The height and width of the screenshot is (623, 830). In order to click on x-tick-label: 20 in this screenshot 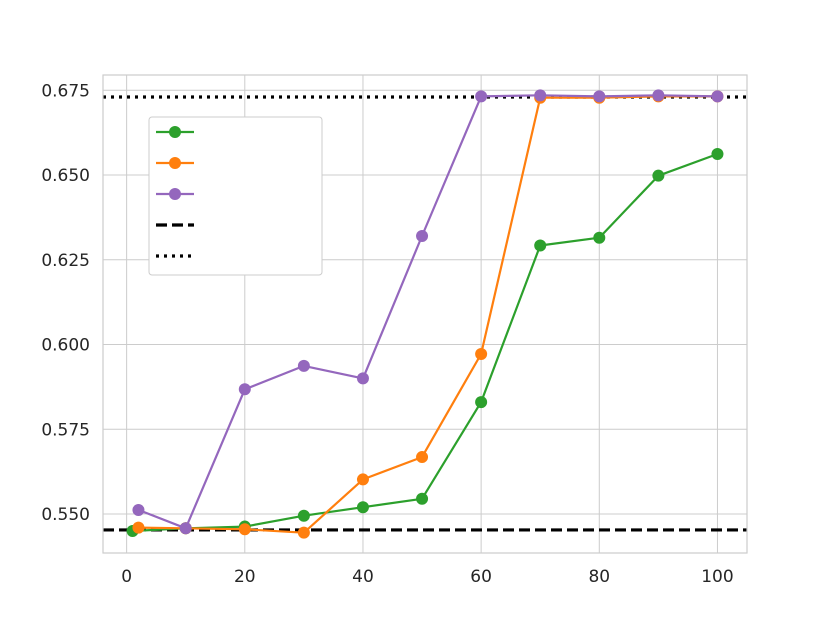, I will do `click(245, 577)`.